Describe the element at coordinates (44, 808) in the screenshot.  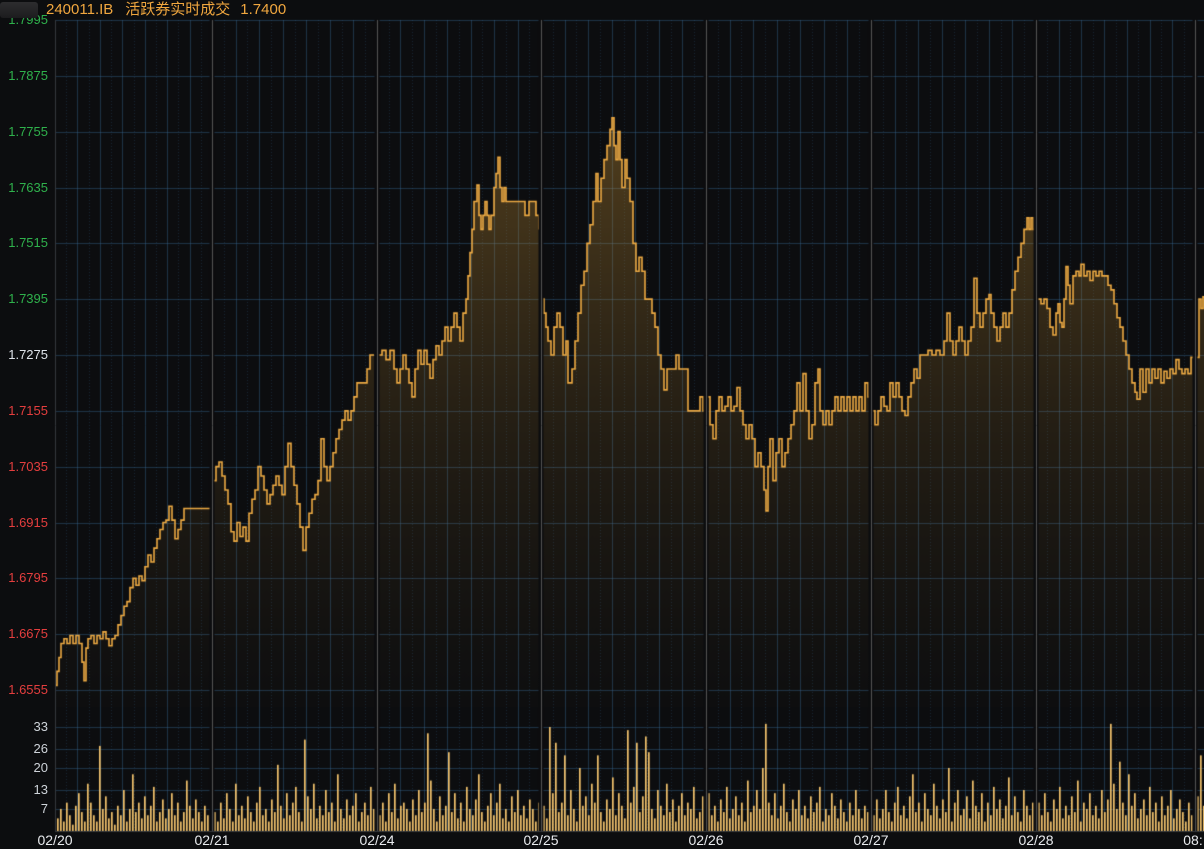
I see `volume-tick-label: 7` at that location.